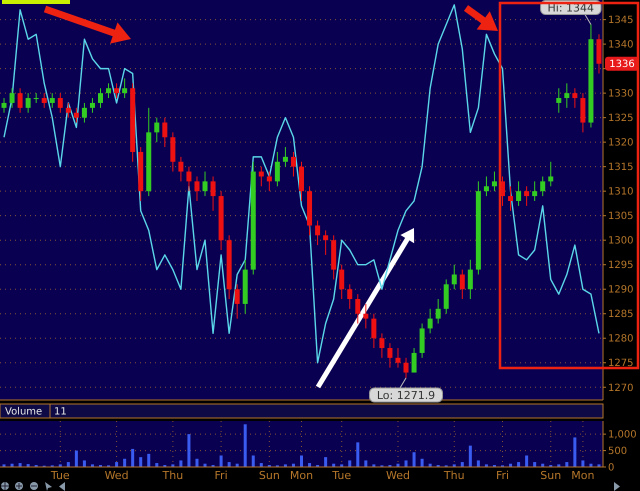 This screenshot has height=491, width=640. Describe the element at coordinates (621, 168) in the screenshot. I see `y-tick-label: 1315` at that location.